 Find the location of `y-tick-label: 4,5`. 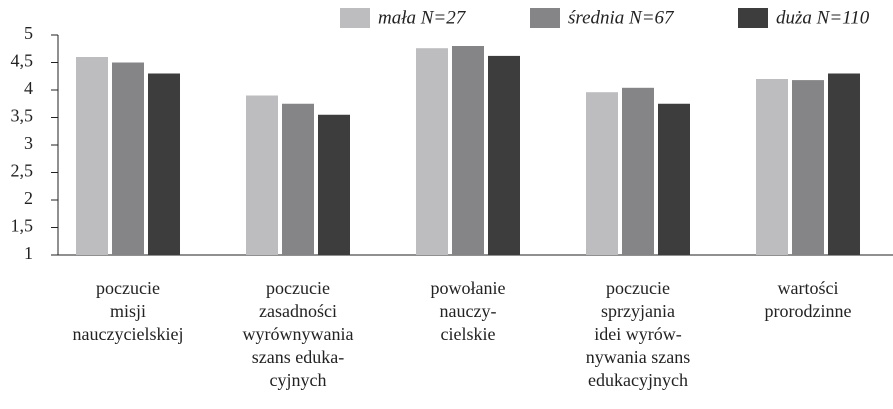

y-tick-label: 4,5 is located at coordinates (22, 61).